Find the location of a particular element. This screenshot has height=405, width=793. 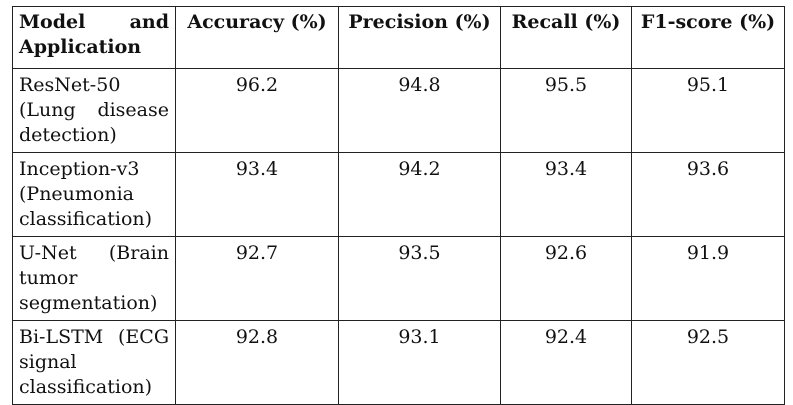

f1-cell: 95.1 is located at coordinates (708, 110).